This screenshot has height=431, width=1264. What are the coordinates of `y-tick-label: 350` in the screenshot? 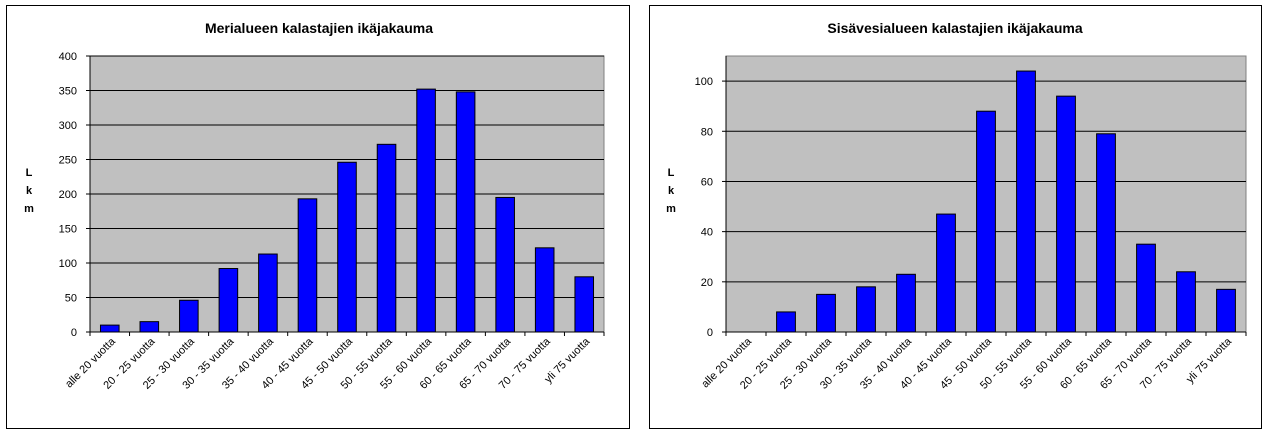 It's located at (68, 92).